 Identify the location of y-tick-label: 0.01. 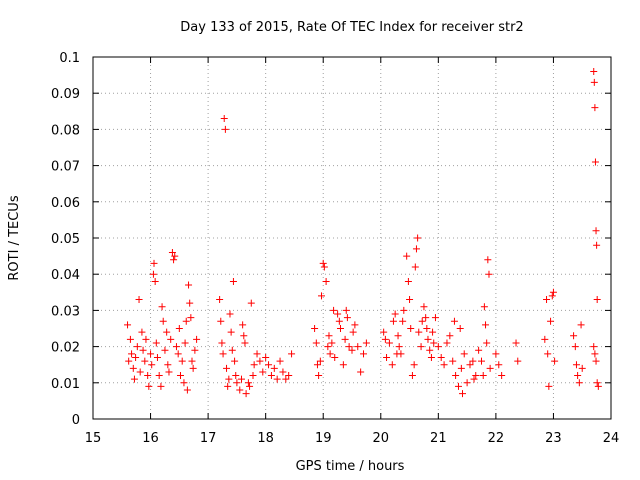
(65, 384).